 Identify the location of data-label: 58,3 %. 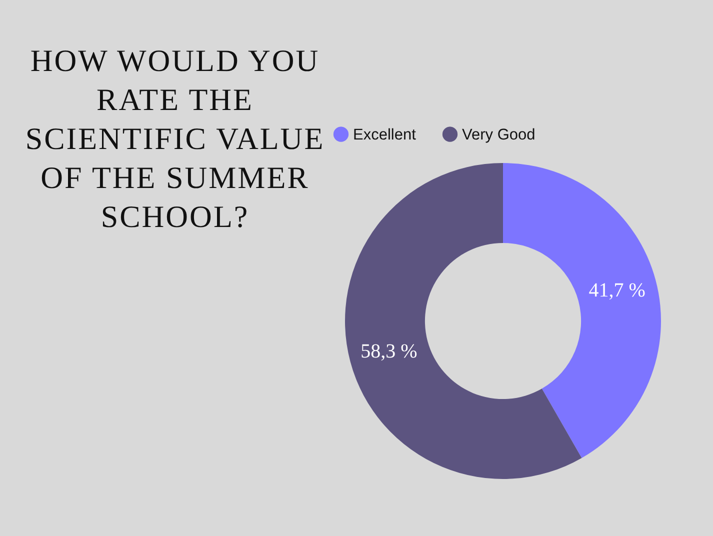
(389, 351).